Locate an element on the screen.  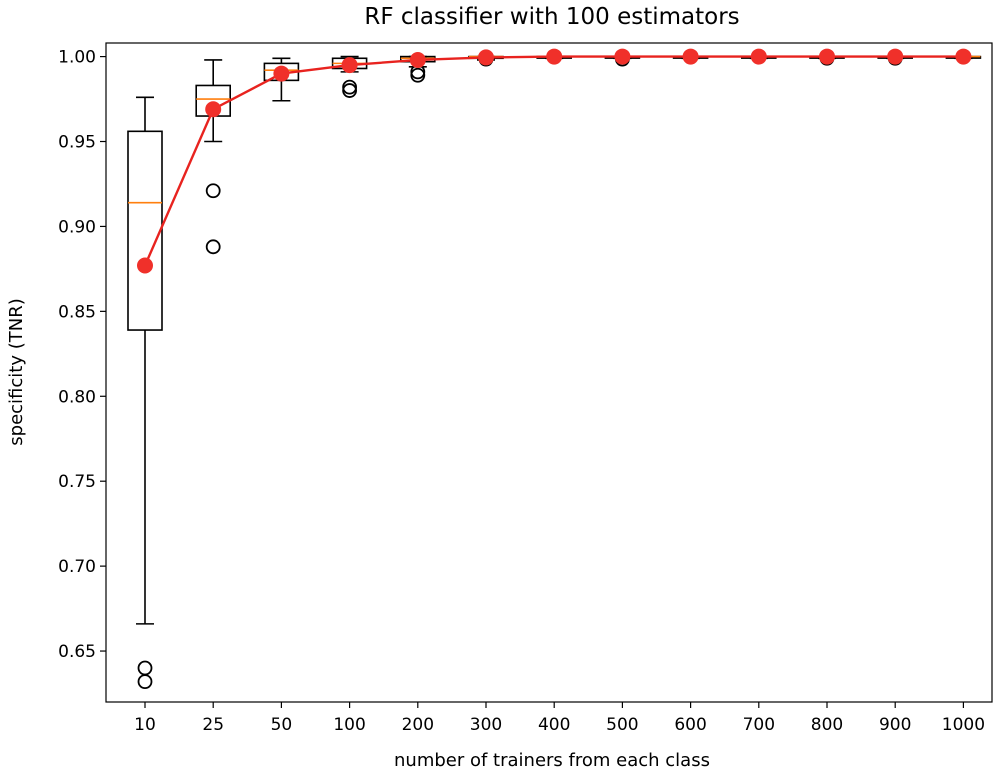
x-tick-label: 25 is located at coordinates (213, 725).